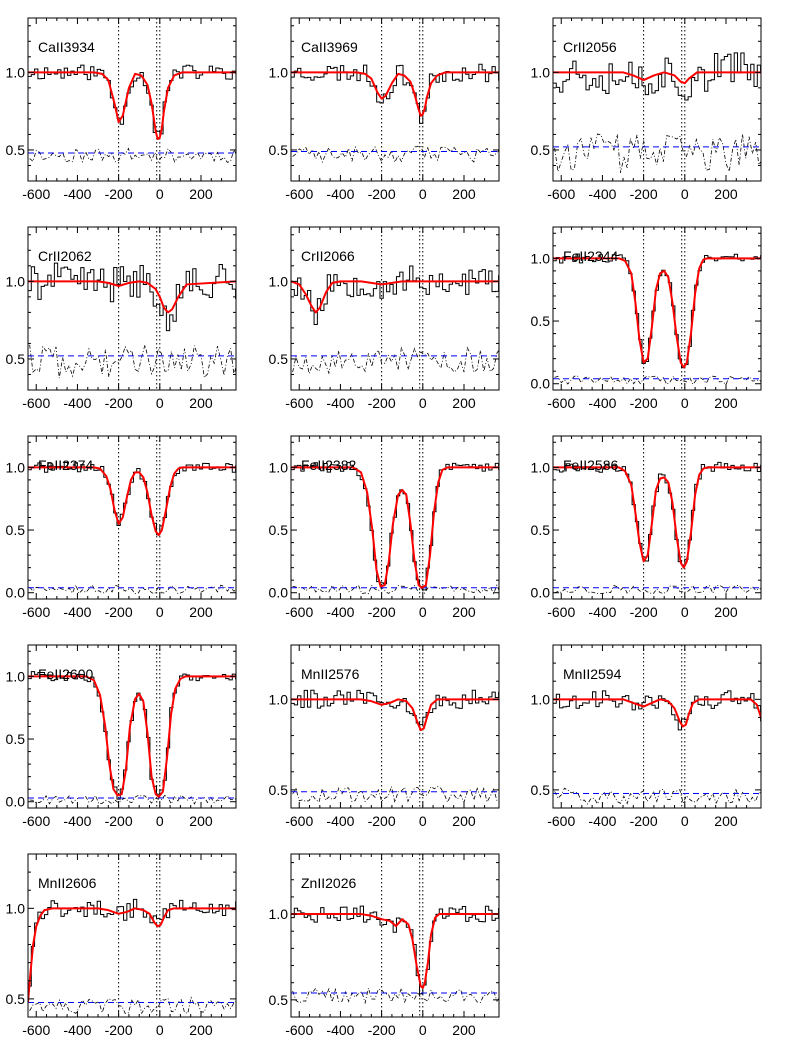 Image resolution: width=789 pixels, height=1045 pixels. What do you see at coordinates (65, 256) in the screenshot?
I see `panel-title: CrII2062` at bounding box center [65, 256].